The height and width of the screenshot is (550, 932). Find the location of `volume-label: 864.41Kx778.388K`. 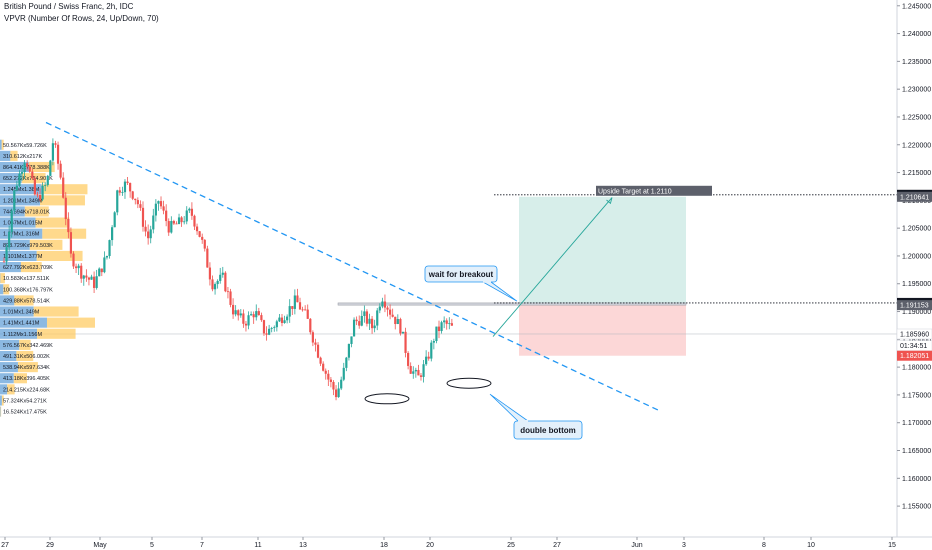

volume-label: 864.41Kx778.388K is located at coordinates (26, 168).